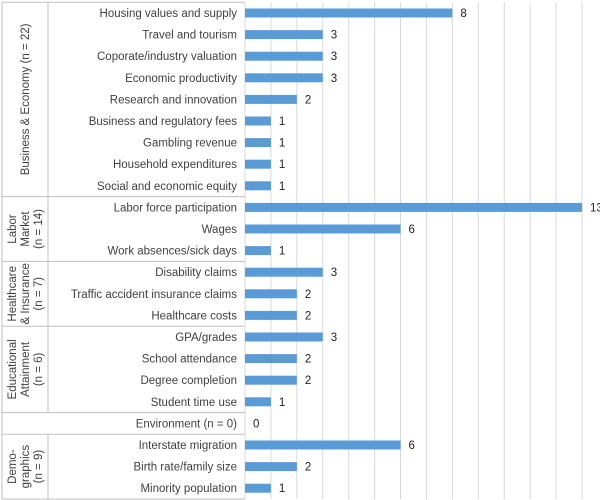 This screenshot has width=600, height=500. What do you see at coordinates (181, 79) in the screenshot?
I see `category-label: Economic productivity` at bounding box center [181, 79].